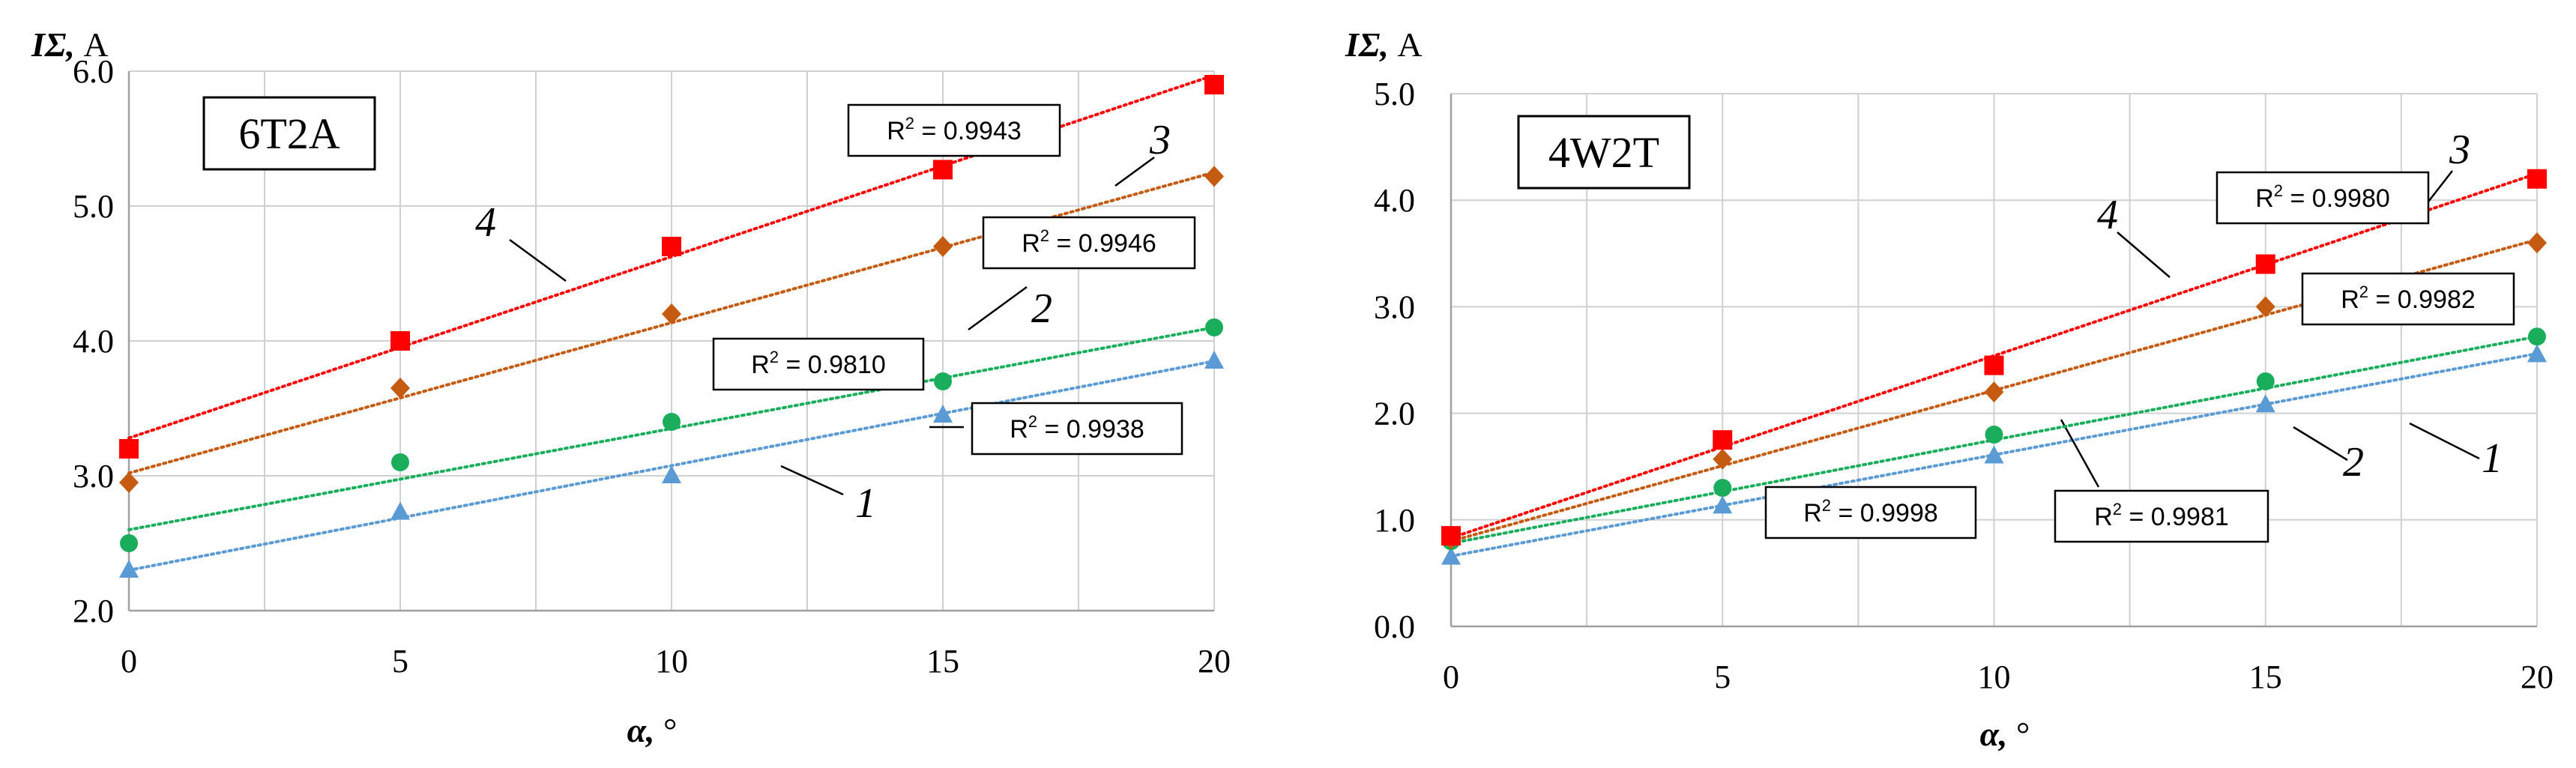 The height and width of the screenshot is (768, 2576). I want to click on panel-title: 6T2A, so click(289, 133).